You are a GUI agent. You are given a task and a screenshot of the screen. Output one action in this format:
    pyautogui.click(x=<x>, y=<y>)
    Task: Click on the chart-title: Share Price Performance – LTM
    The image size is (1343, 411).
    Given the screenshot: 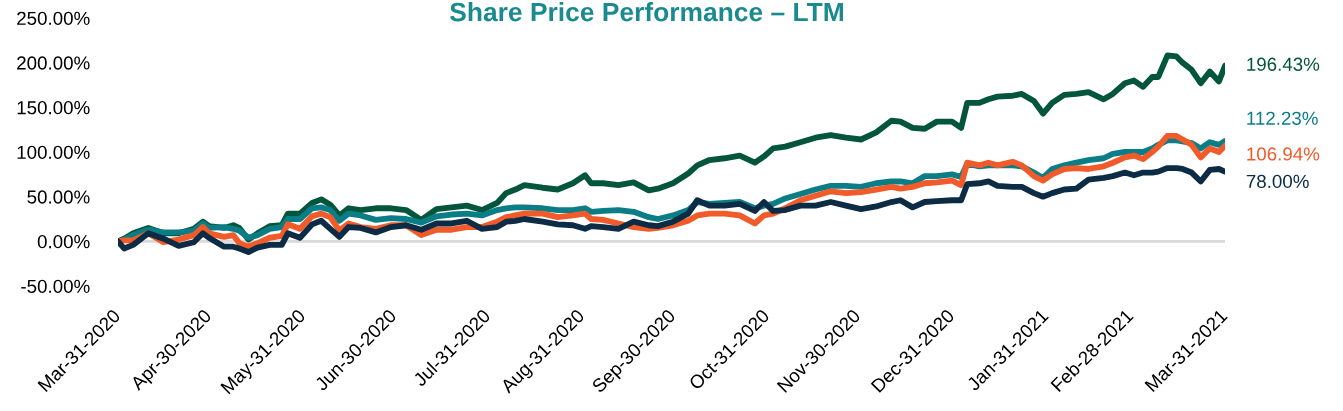 What is the action you would take?
    pyautogui.click(x=646, y=12)
    